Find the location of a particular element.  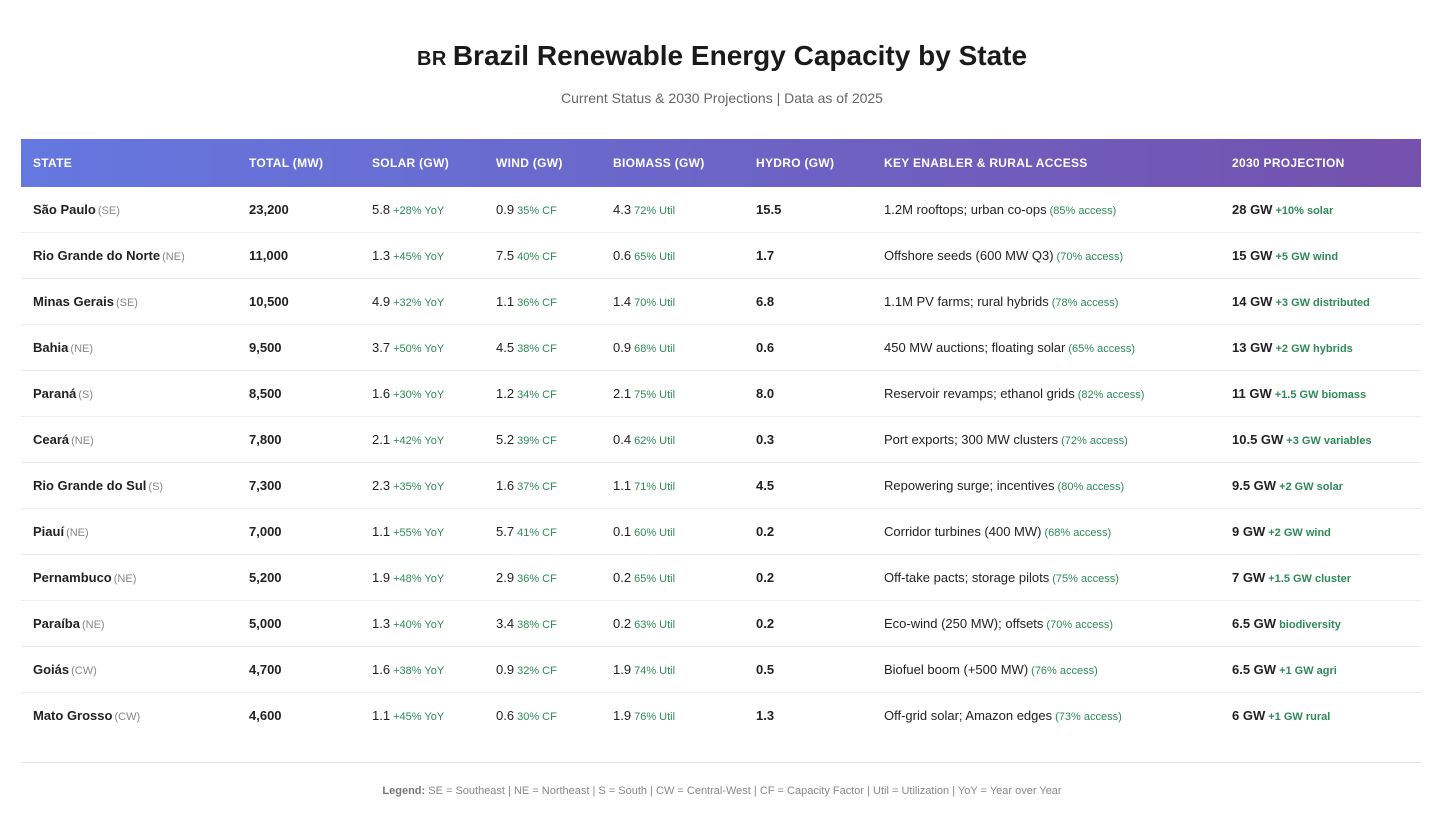

biomass-utilization: 76% Util is located at coordinates (655, 717).